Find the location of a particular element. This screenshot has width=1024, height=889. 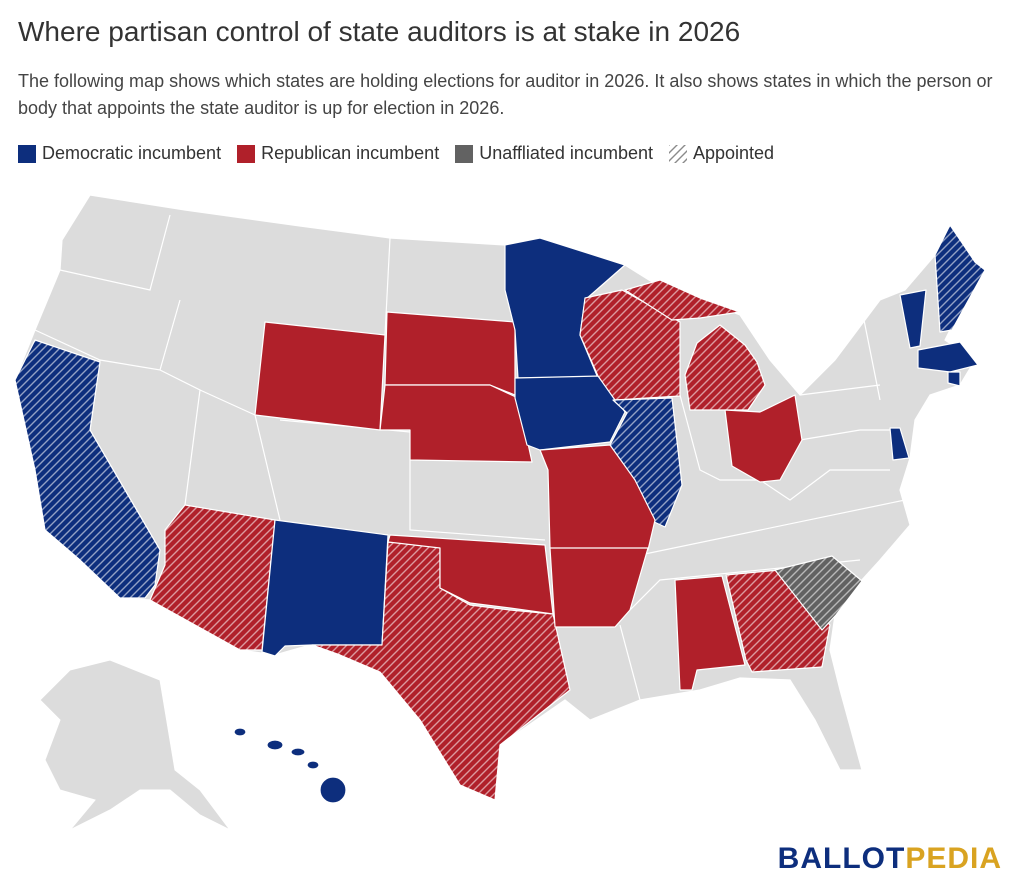

hawaii is located at coordinates (290, 765).